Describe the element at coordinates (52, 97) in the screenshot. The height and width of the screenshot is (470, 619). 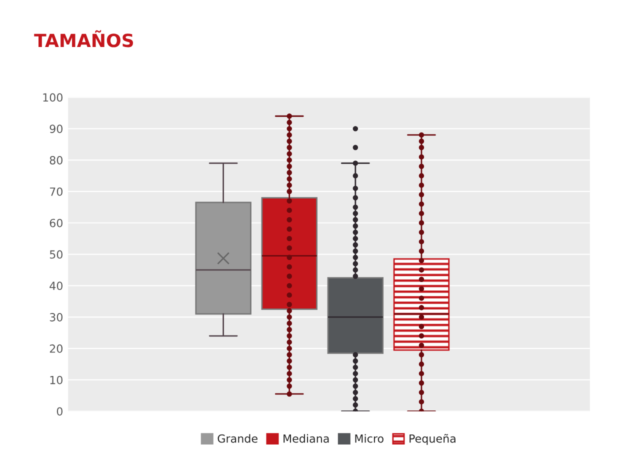
I see `y-tick-label: 100` at that location.